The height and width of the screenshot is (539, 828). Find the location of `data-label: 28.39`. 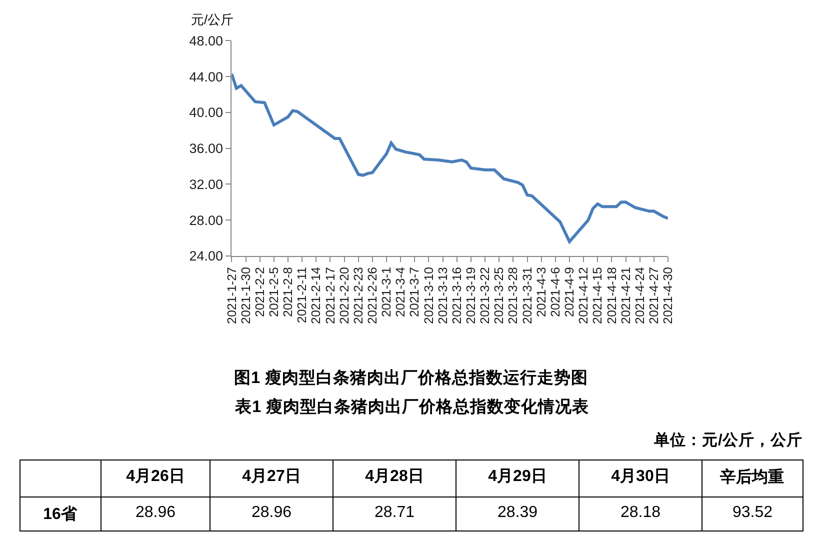

data-label: 28.39 is located at coordinates (517, 512).